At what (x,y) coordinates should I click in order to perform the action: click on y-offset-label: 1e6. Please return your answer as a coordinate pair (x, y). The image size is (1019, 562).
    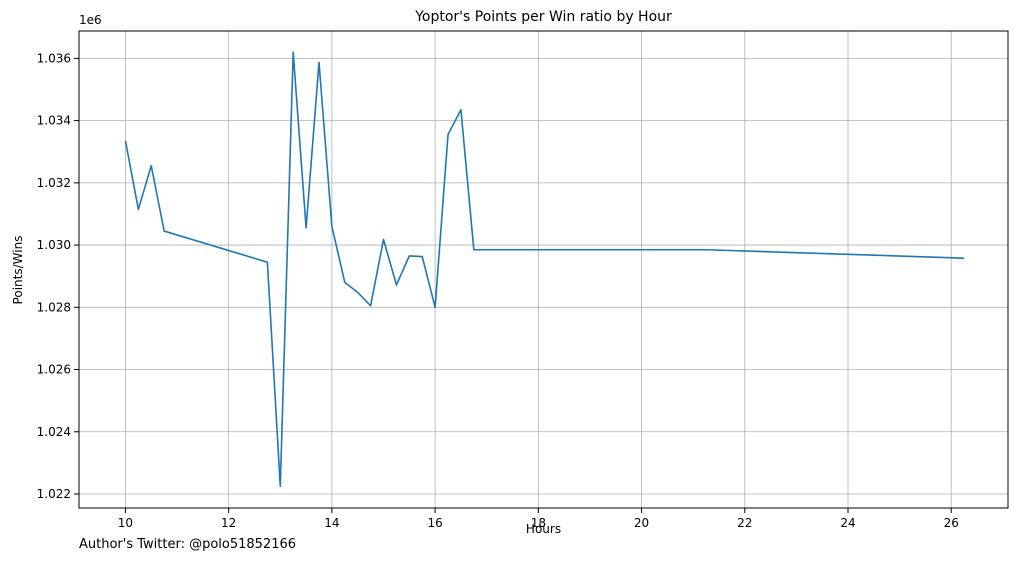
    Looking at the image, I should click on (90, 20).